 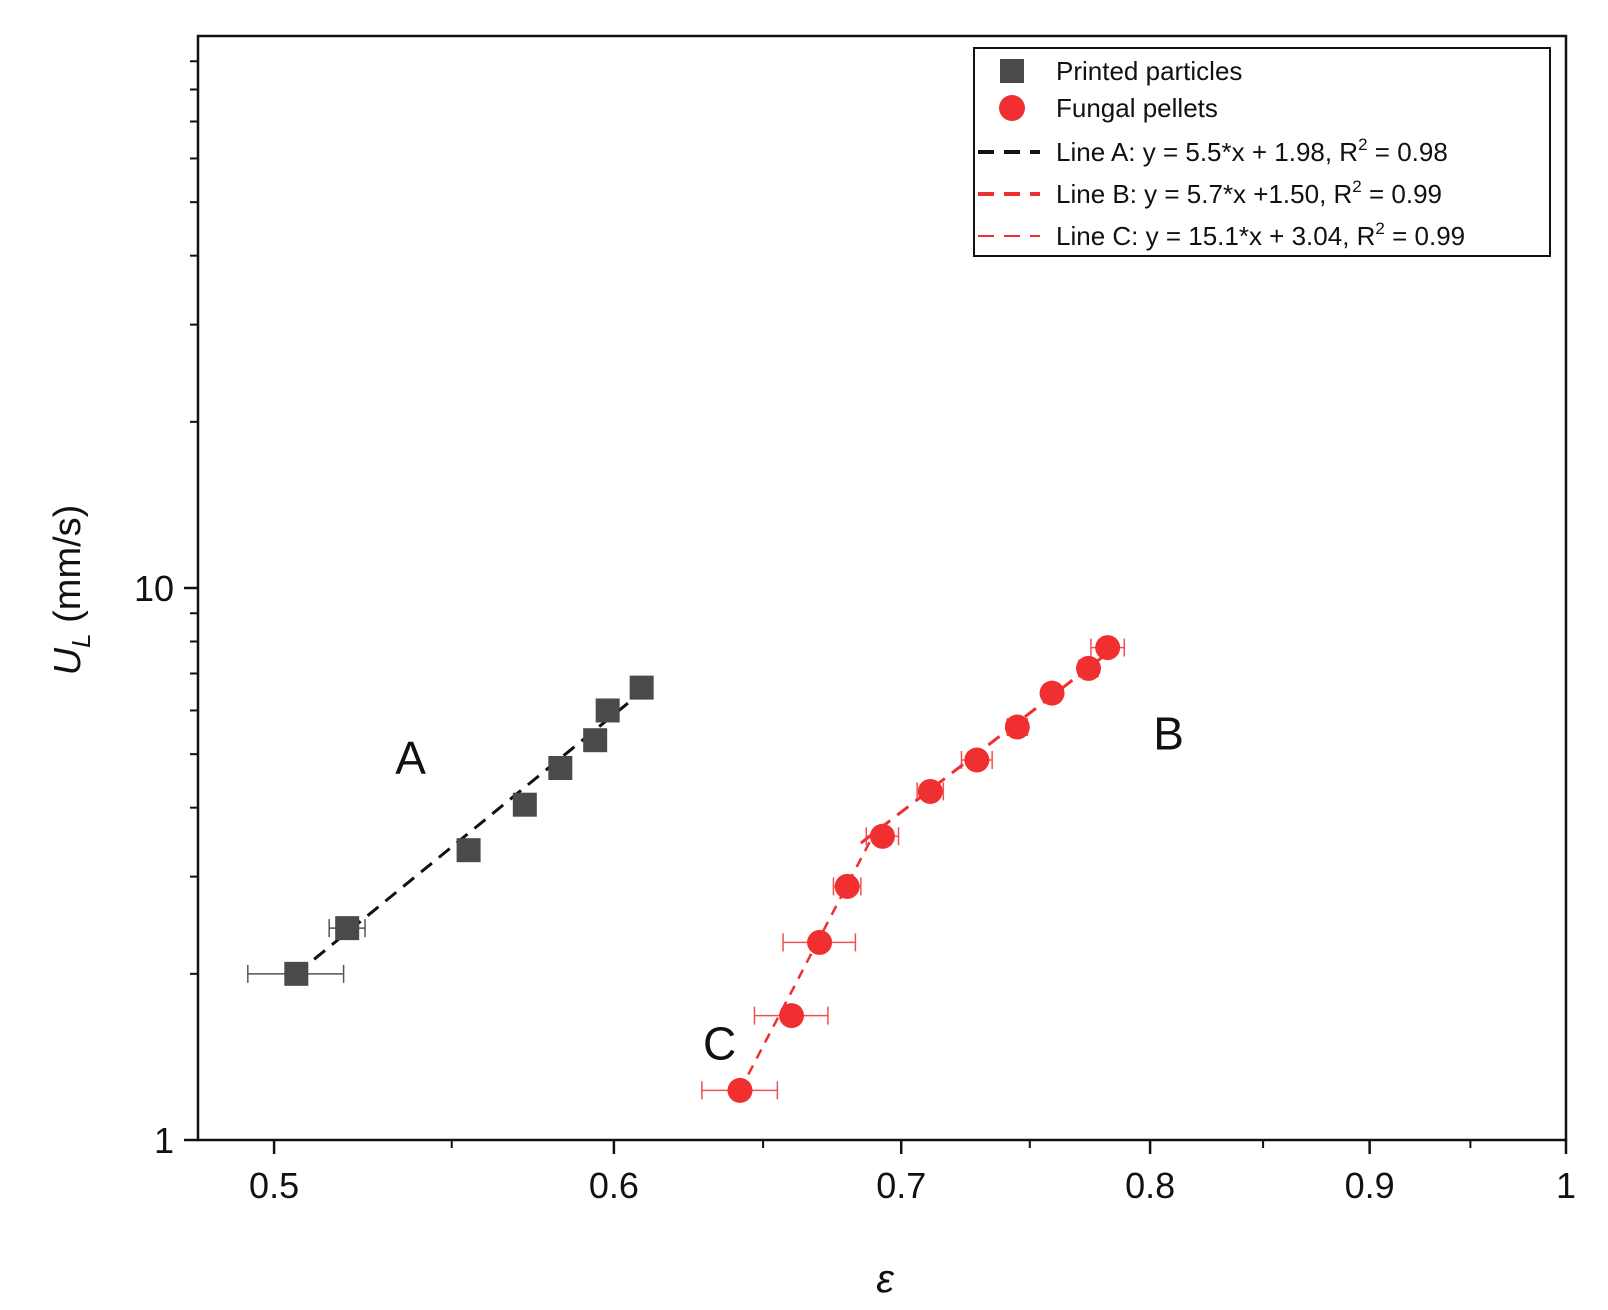 I want to click on legend-box, so click(x=1262, y=152).